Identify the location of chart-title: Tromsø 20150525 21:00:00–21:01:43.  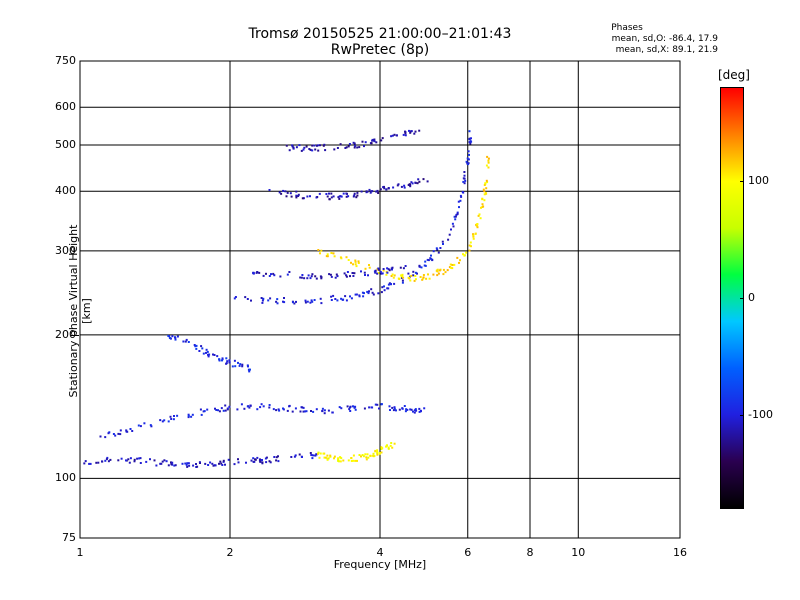
(380, 34).